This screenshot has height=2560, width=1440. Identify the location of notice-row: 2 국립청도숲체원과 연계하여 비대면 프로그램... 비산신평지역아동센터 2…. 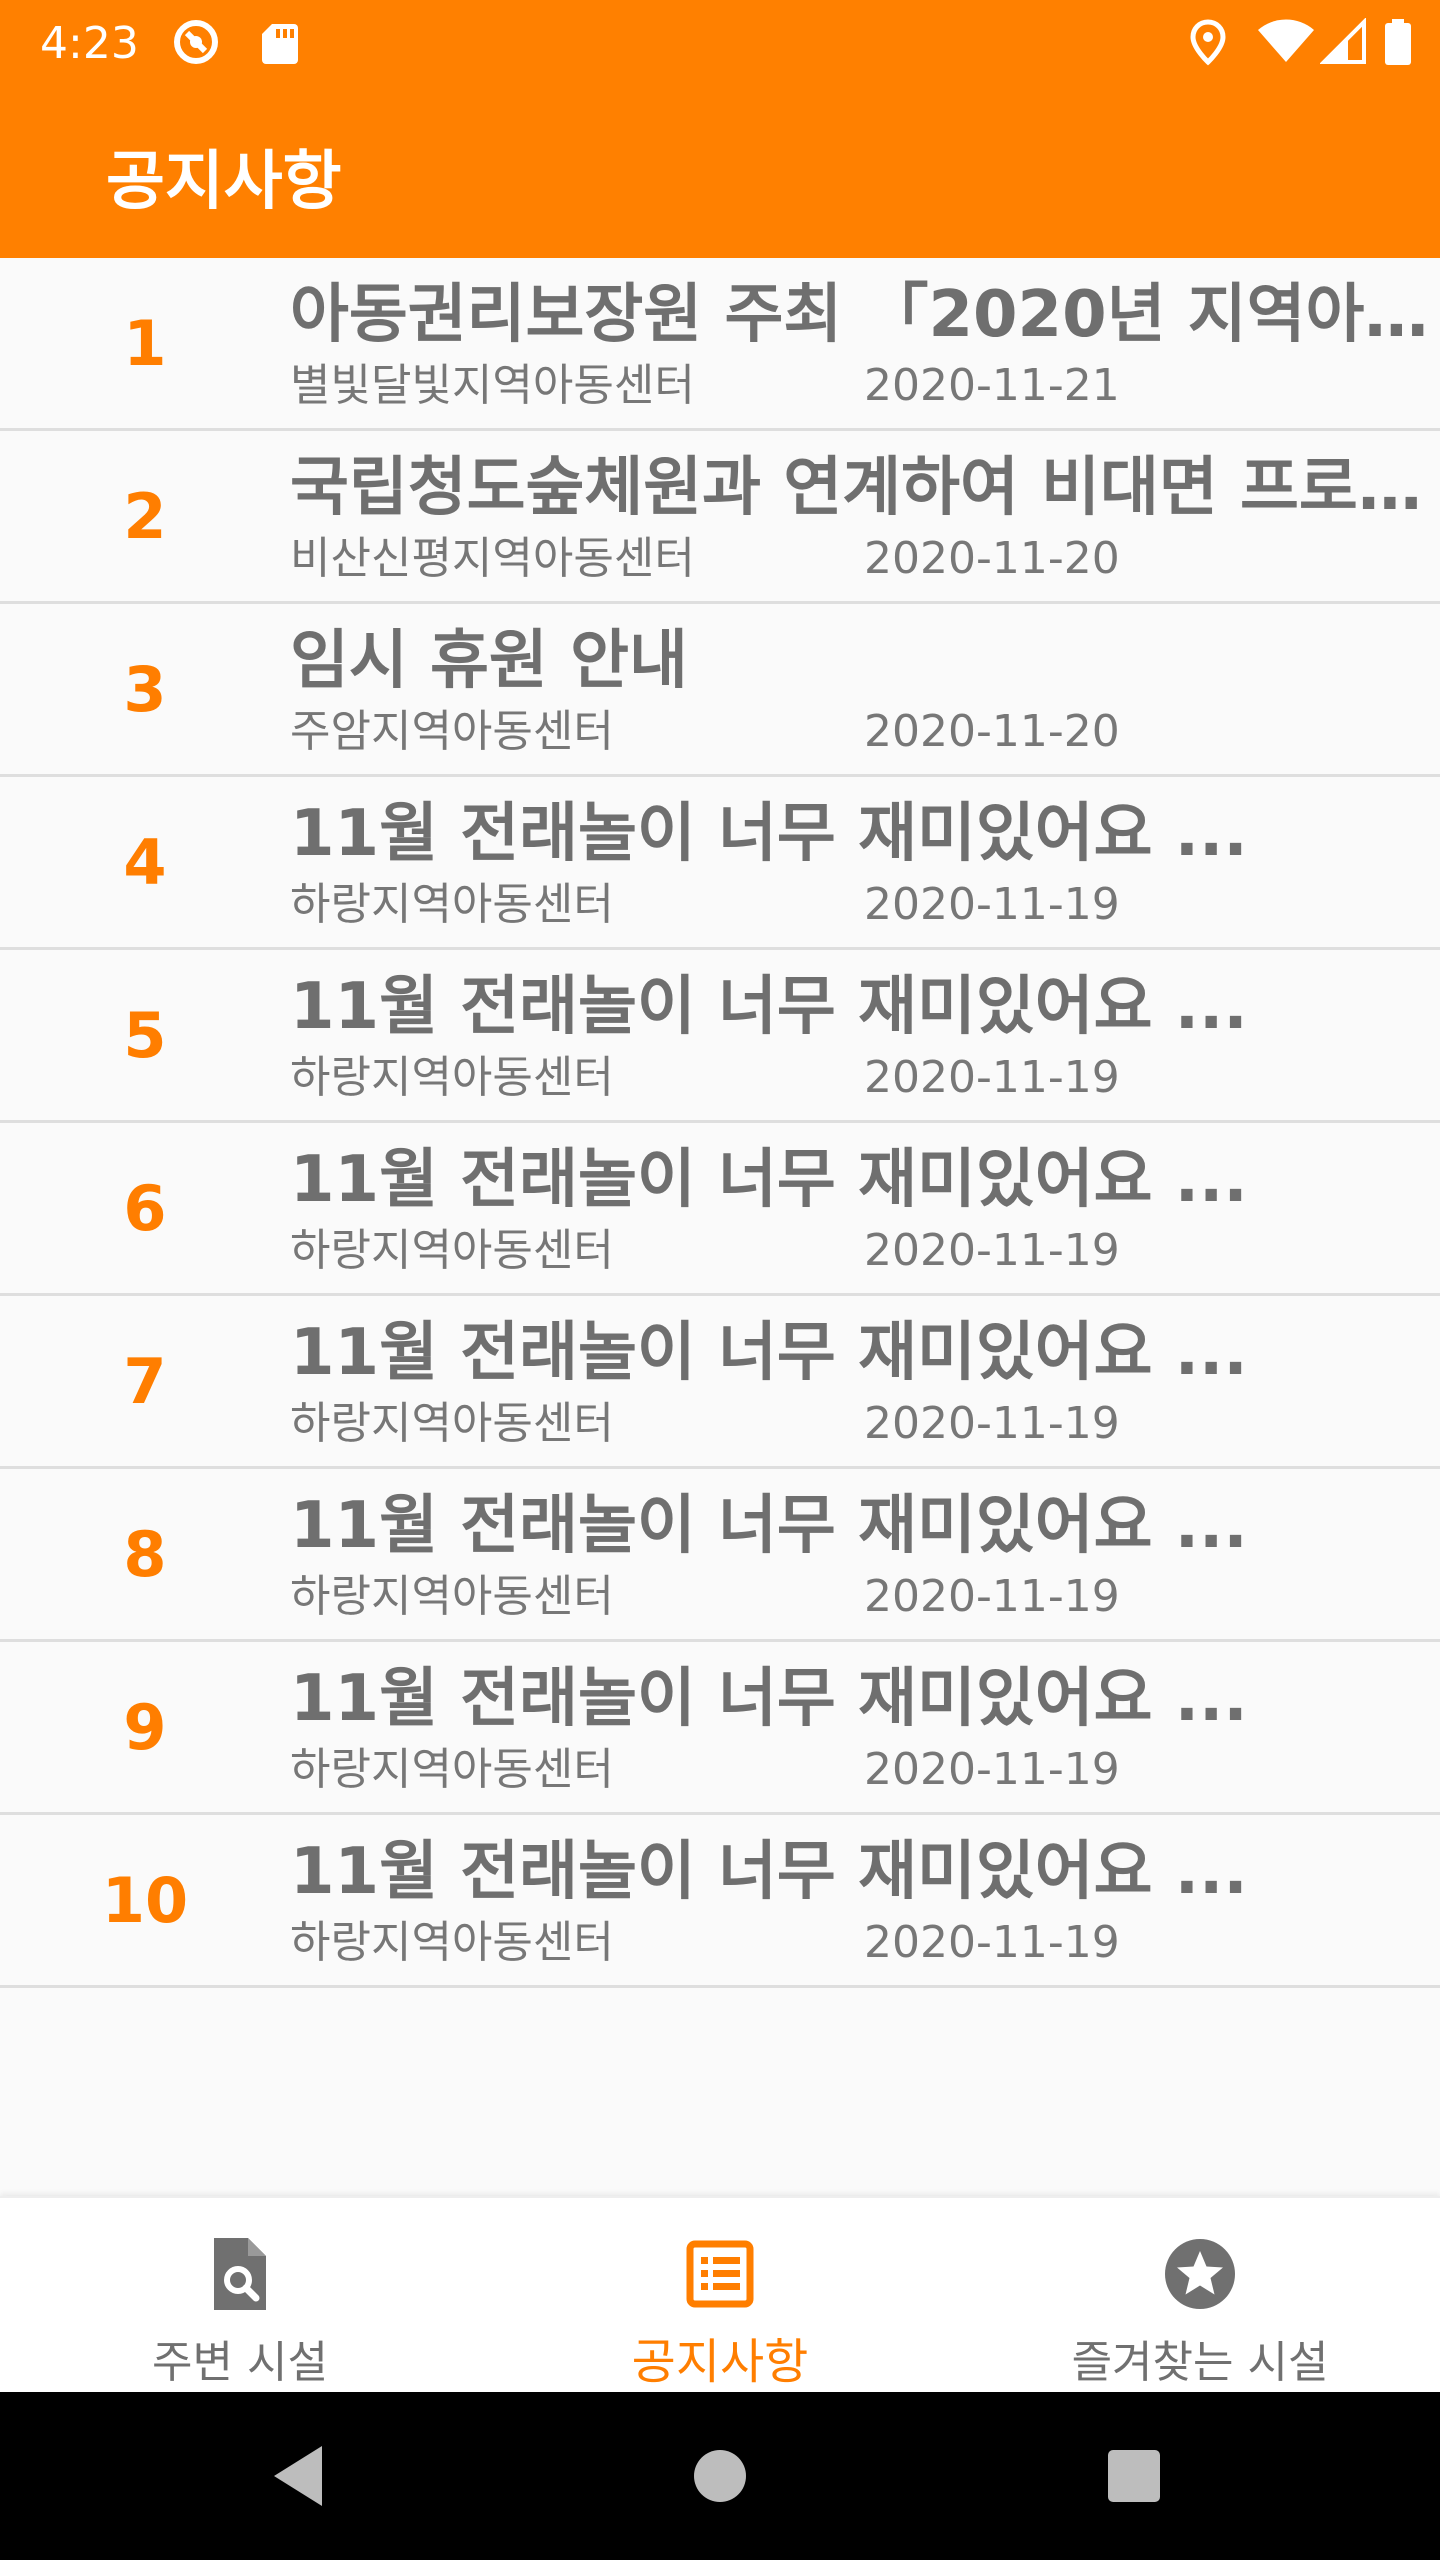
(720, 517).